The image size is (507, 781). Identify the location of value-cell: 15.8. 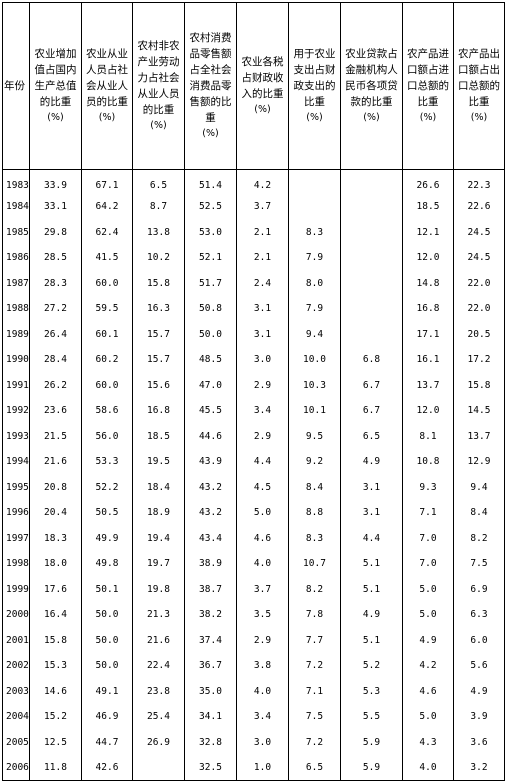
(158, 285).